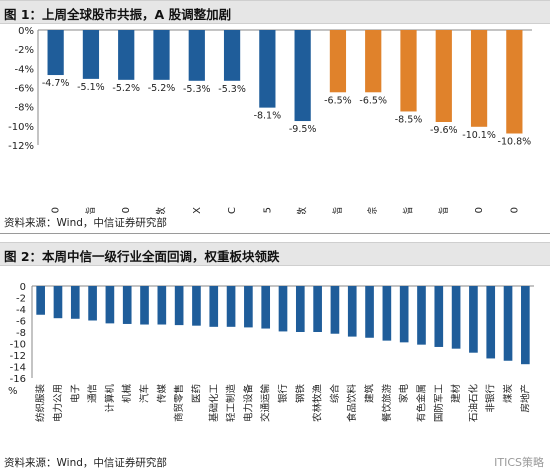 This screenshot has height=474, width=550. What do you see at coordinates (125, 210) in the screenshot?
I see `chart1-category-label: 标普500` at bounding box center [125, 210].